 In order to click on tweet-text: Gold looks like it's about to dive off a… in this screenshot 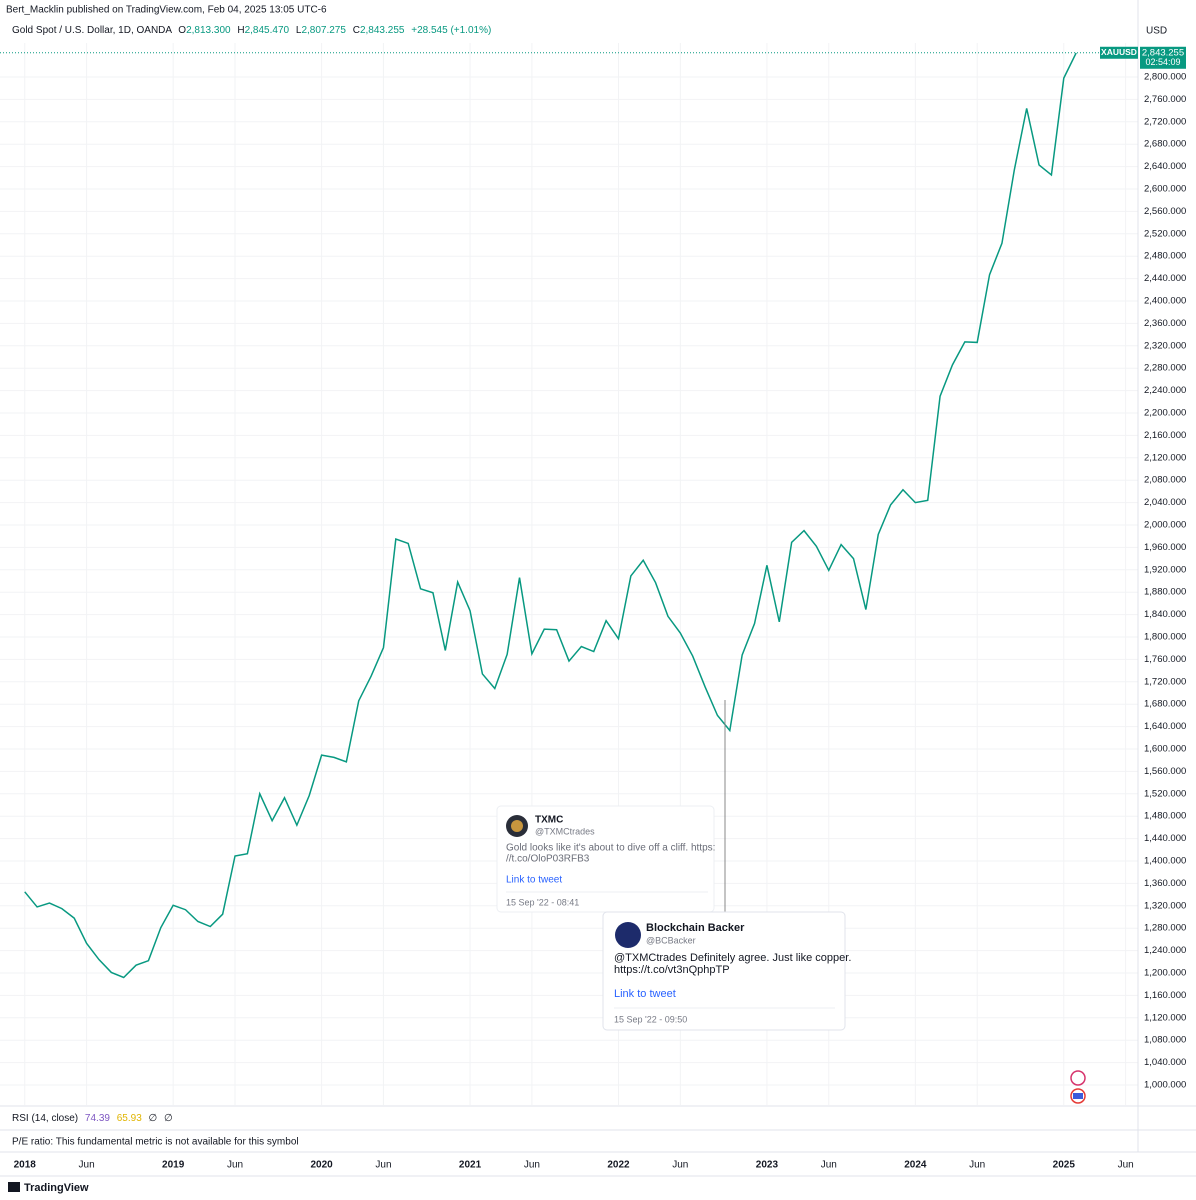, I will do `click(610, 848)`.